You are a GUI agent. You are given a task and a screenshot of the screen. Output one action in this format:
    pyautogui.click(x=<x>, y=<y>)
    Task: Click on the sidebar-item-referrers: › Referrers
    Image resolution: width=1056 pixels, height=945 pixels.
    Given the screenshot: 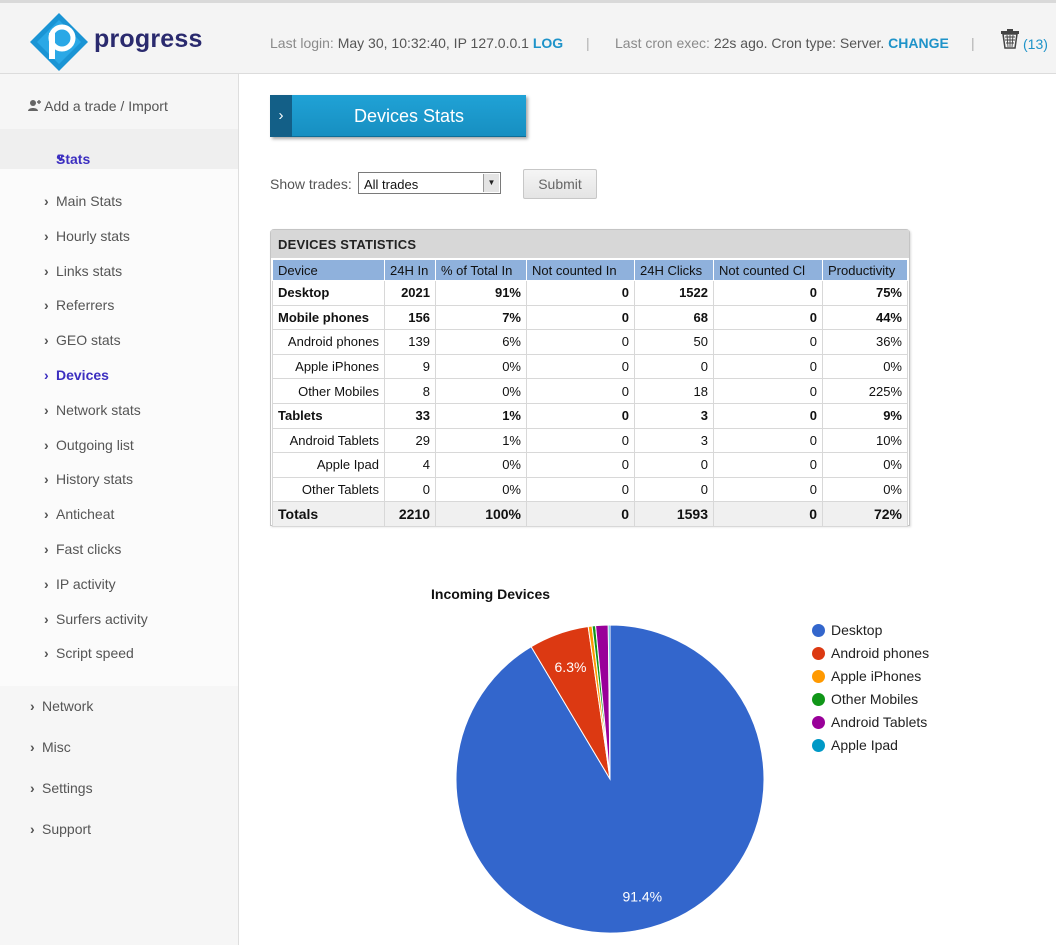 What is the action you would take?
    pyautogui.click(x=79, y=305)
    